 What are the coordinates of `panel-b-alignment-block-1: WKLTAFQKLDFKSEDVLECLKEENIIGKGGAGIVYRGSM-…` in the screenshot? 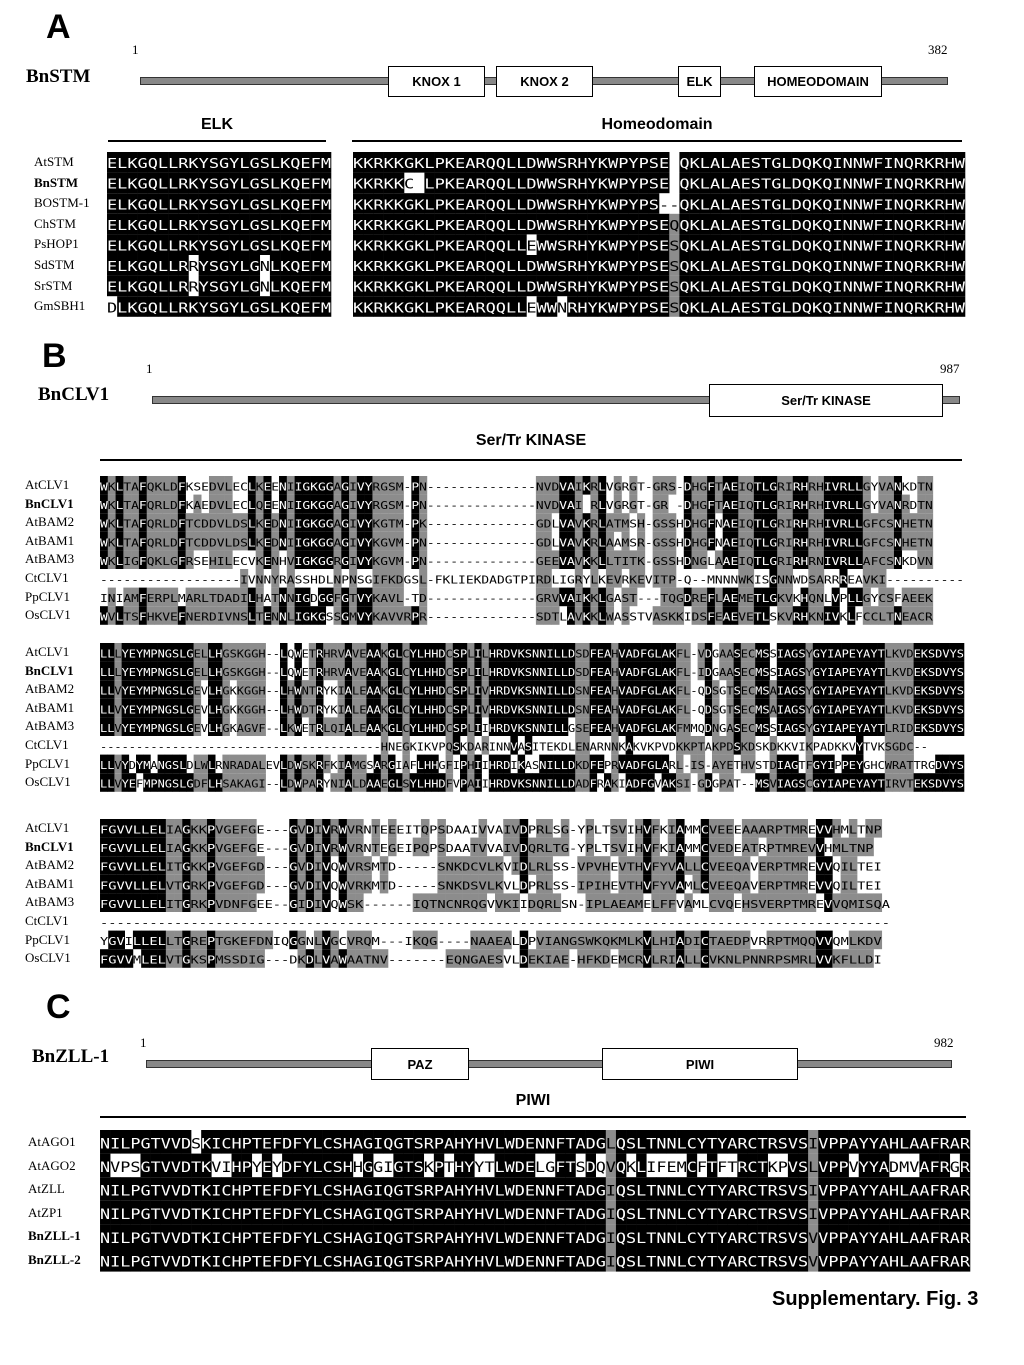 It's located at (532, 550).